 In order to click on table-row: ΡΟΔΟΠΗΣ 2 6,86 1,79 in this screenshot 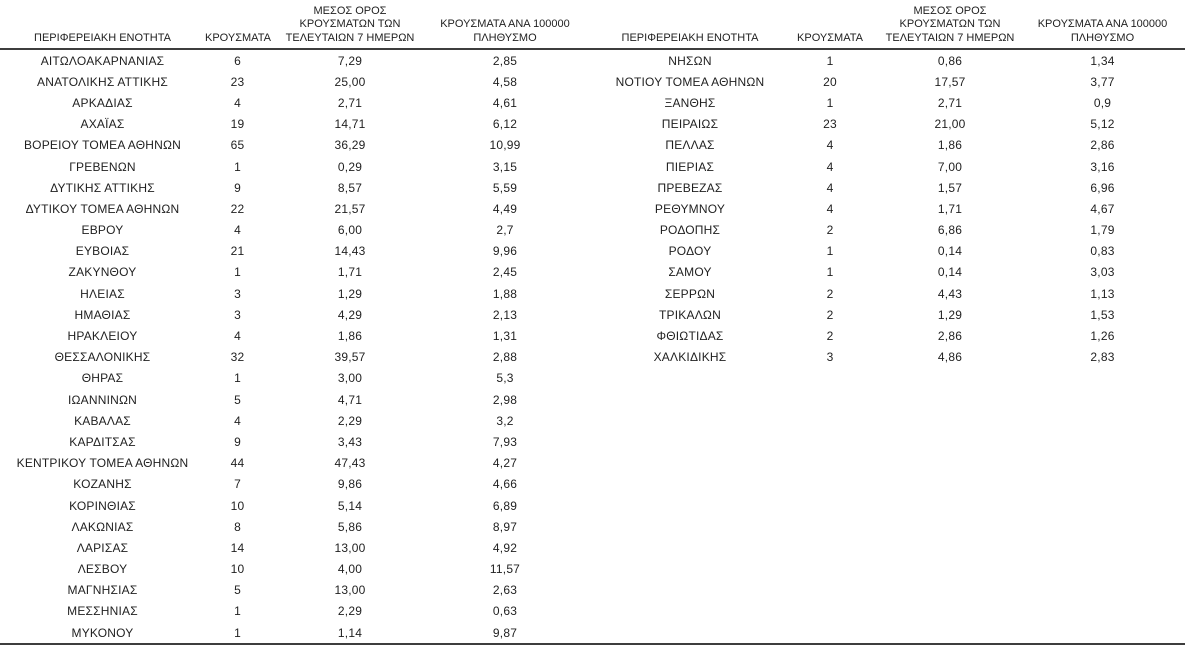, I will do `click(892, 230)`.